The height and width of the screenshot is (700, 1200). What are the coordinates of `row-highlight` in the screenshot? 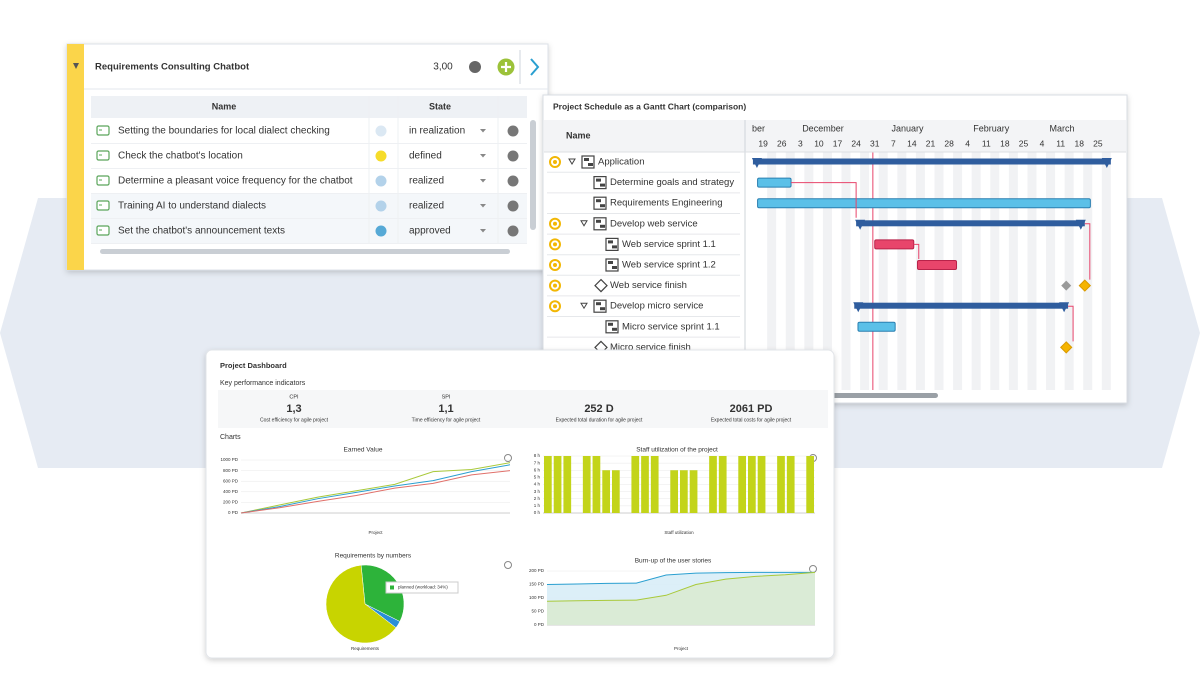 It's located at (309, 231).